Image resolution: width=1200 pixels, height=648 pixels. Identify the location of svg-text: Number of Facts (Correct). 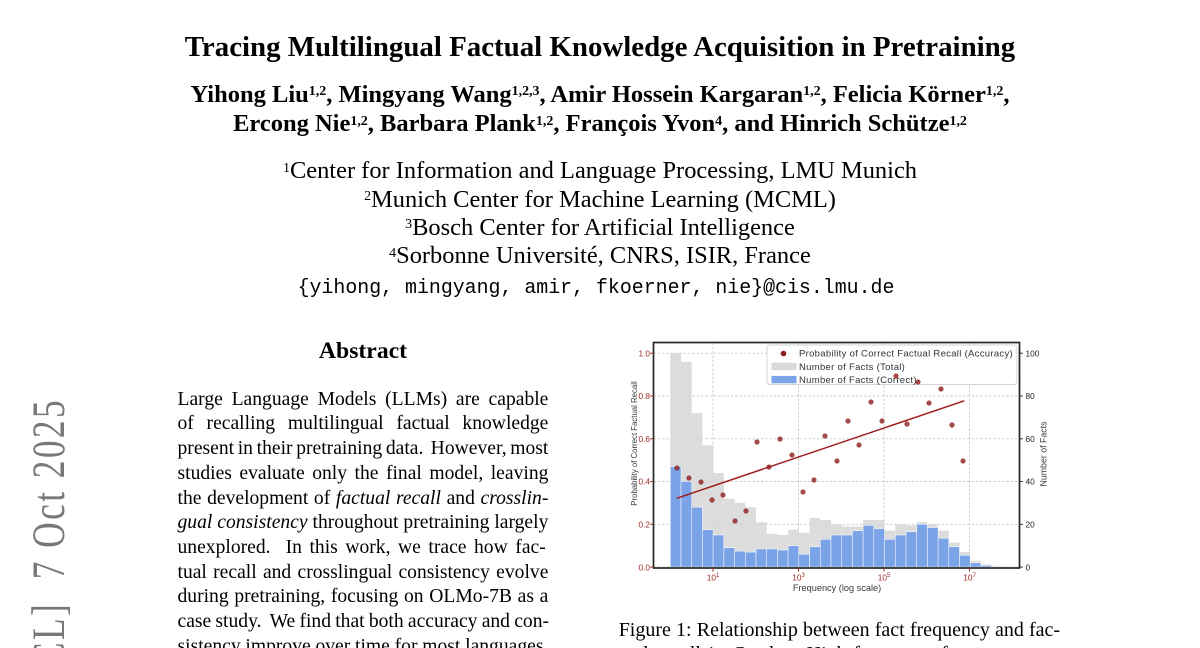
(858, 380).